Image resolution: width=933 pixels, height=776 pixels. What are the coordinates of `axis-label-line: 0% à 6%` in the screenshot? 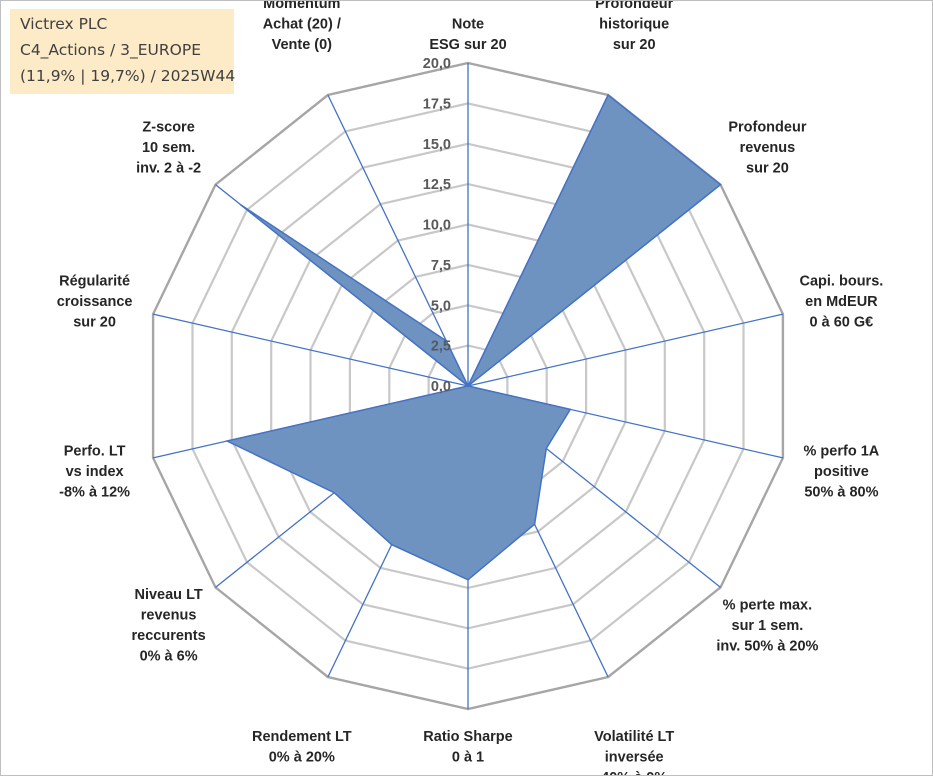 It's located at (169, 657).